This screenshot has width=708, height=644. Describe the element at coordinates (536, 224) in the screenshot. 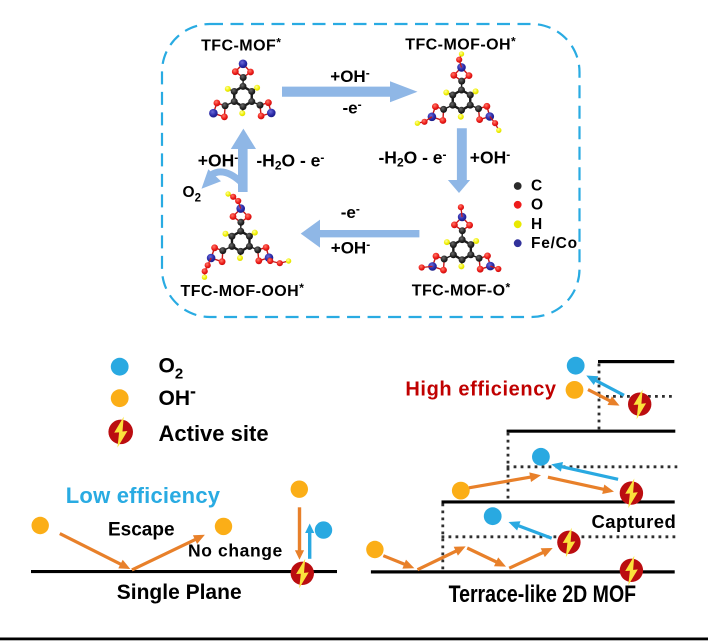

I see `svg-text: H` at that location.